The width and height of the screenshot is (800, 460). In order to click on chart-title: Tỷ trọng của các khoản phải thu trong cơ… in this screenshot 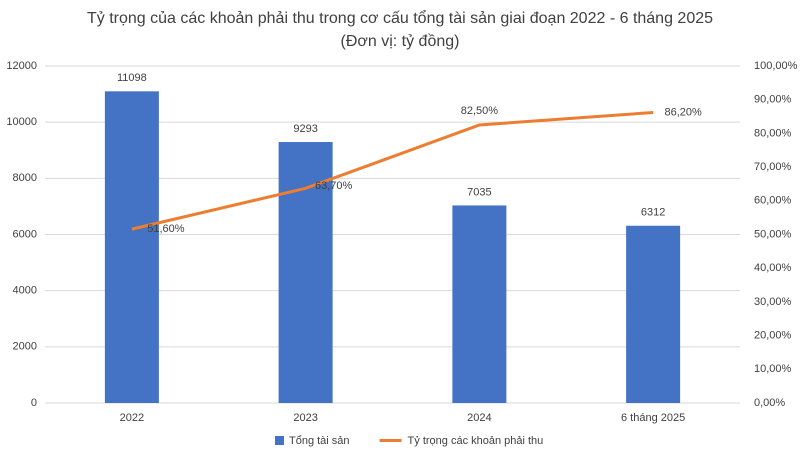, I will do `click(400, 18)`.